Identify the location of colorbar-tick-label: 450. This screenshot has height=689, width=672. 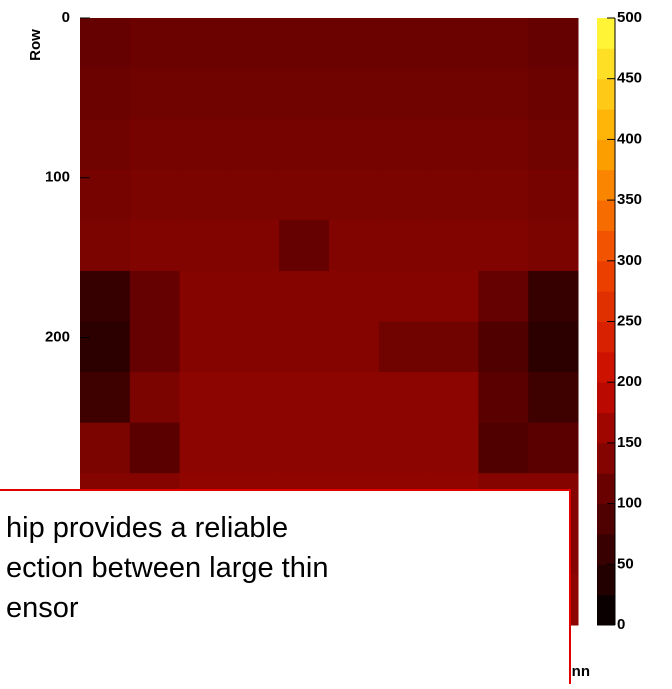
(629, 78).